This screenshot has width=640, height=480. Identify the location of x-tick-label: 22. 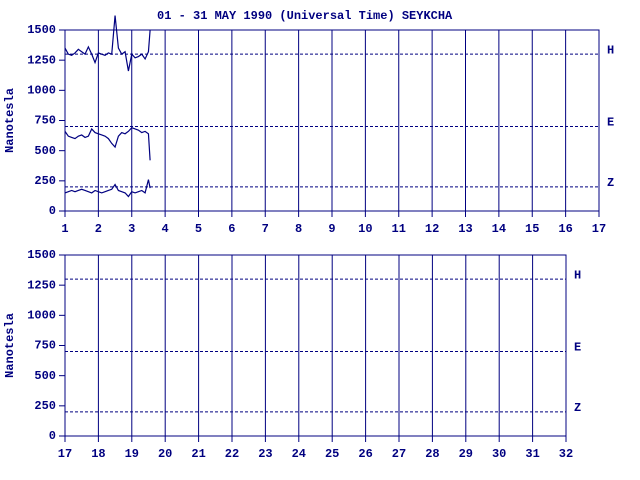
(232, 454).